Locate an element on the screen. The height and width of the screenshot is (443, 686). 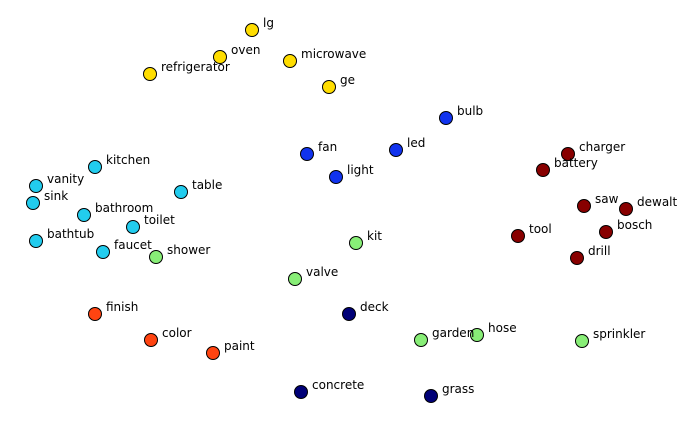
point-drill is located at coordinates (577, 258).